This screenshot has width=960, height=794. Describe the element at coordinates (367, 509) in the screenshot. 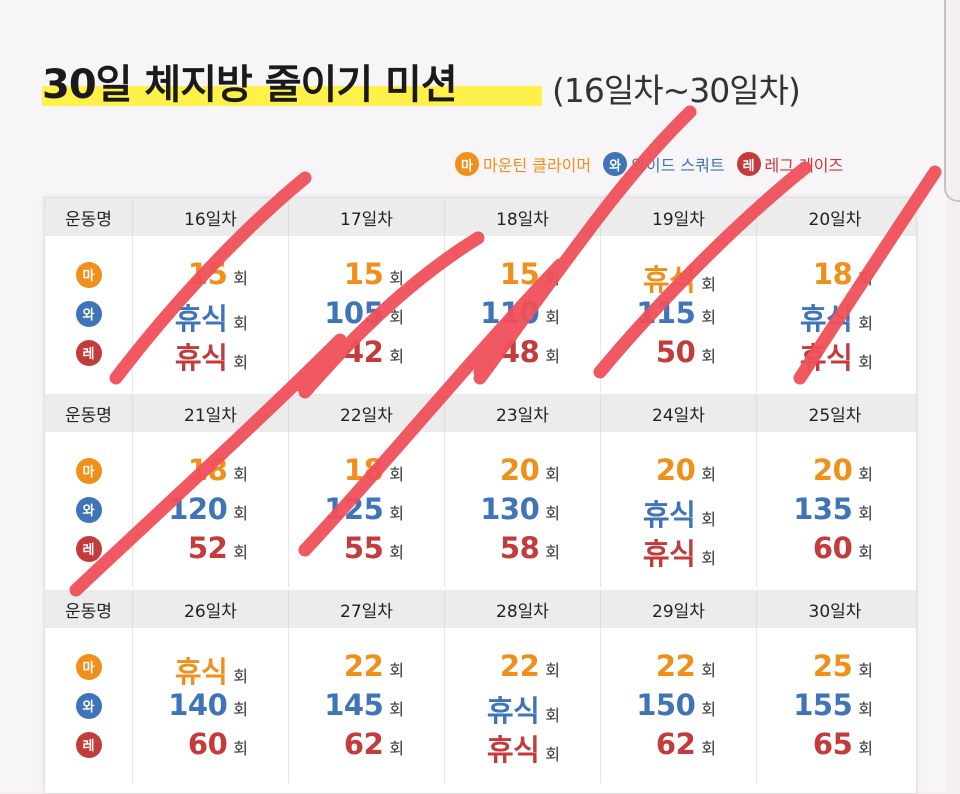

I see `day-cell: 18 회 125 회 55 회` at that location.